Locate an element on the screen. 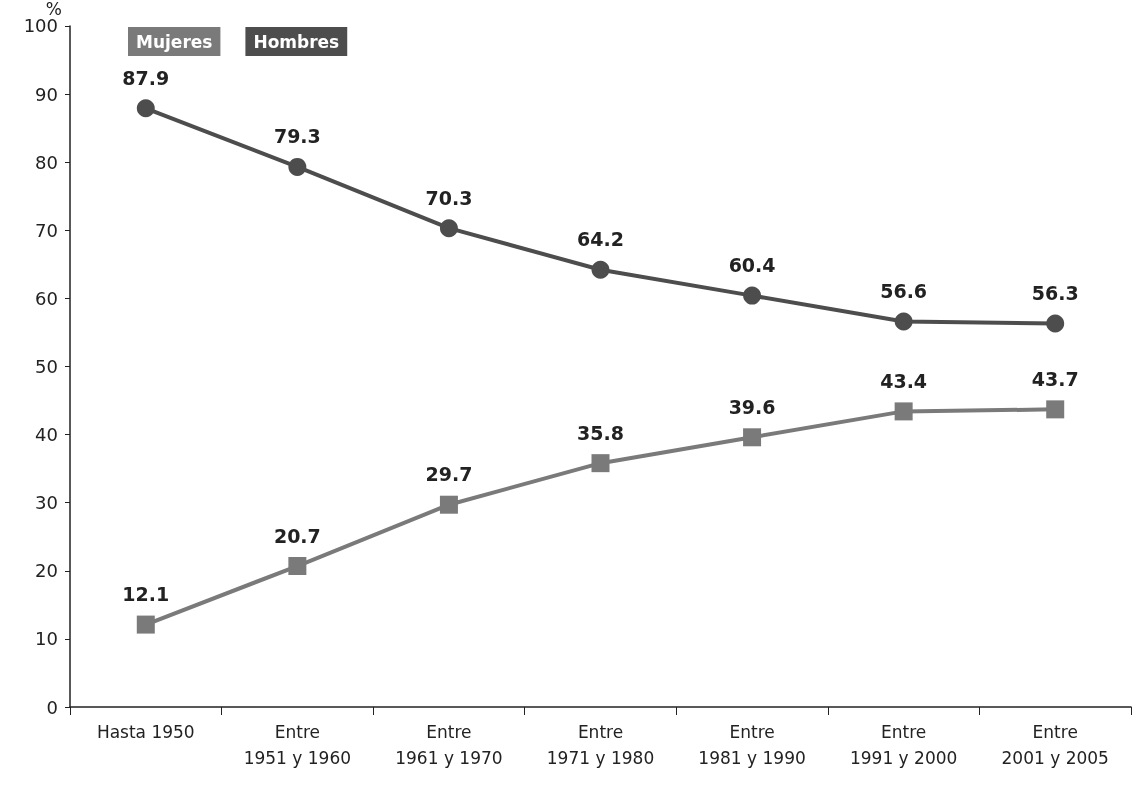  data-label: 43.7 is located at coordinates (1055, 378).